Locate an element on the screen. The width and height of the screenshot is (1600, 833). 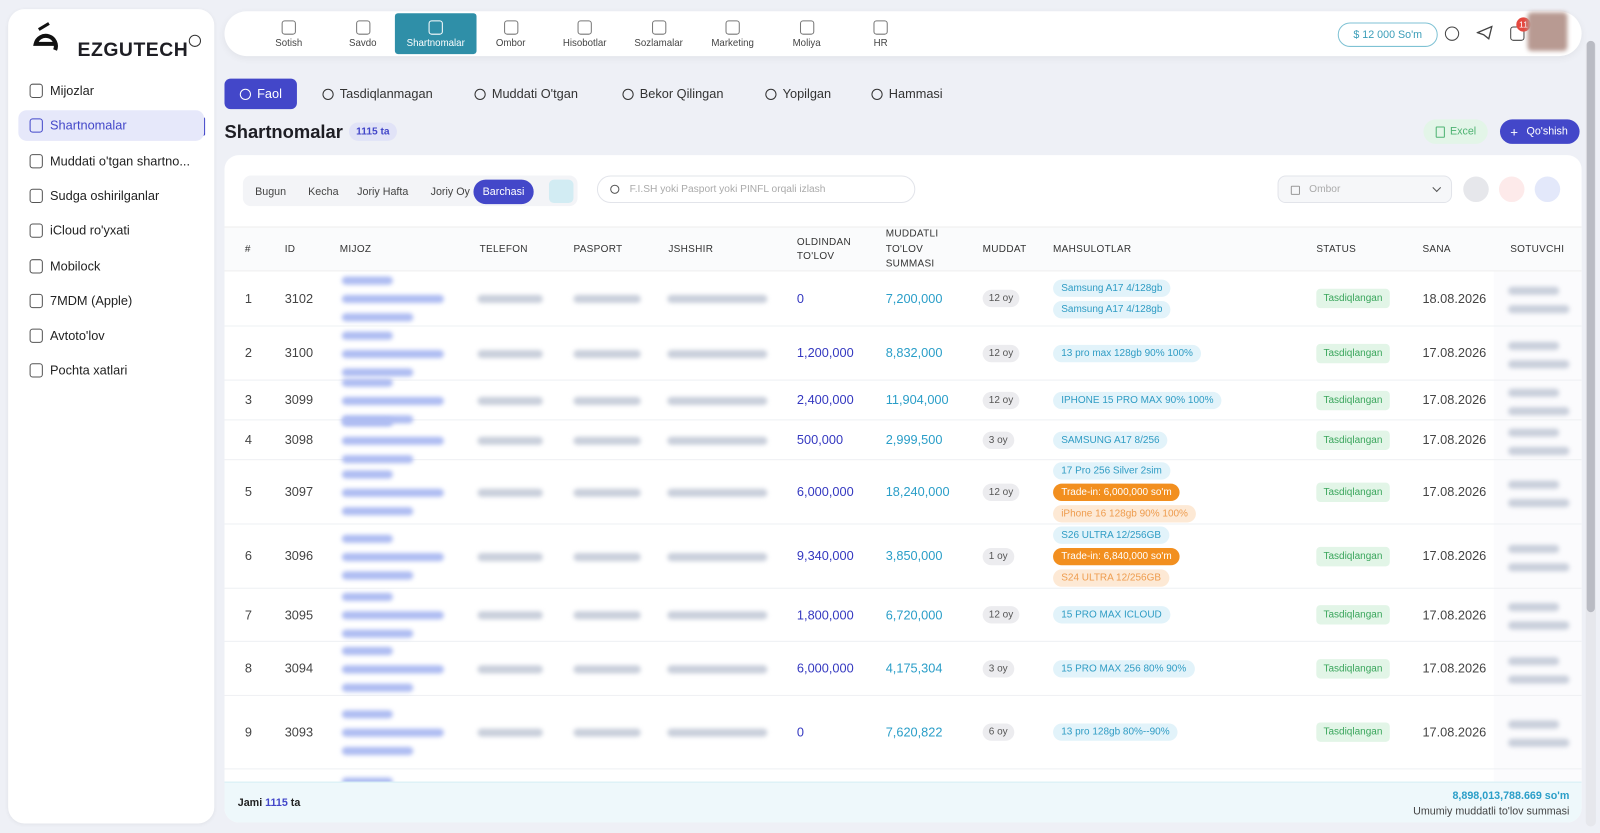
theme-toggle is located at coordinates (1452, 33).